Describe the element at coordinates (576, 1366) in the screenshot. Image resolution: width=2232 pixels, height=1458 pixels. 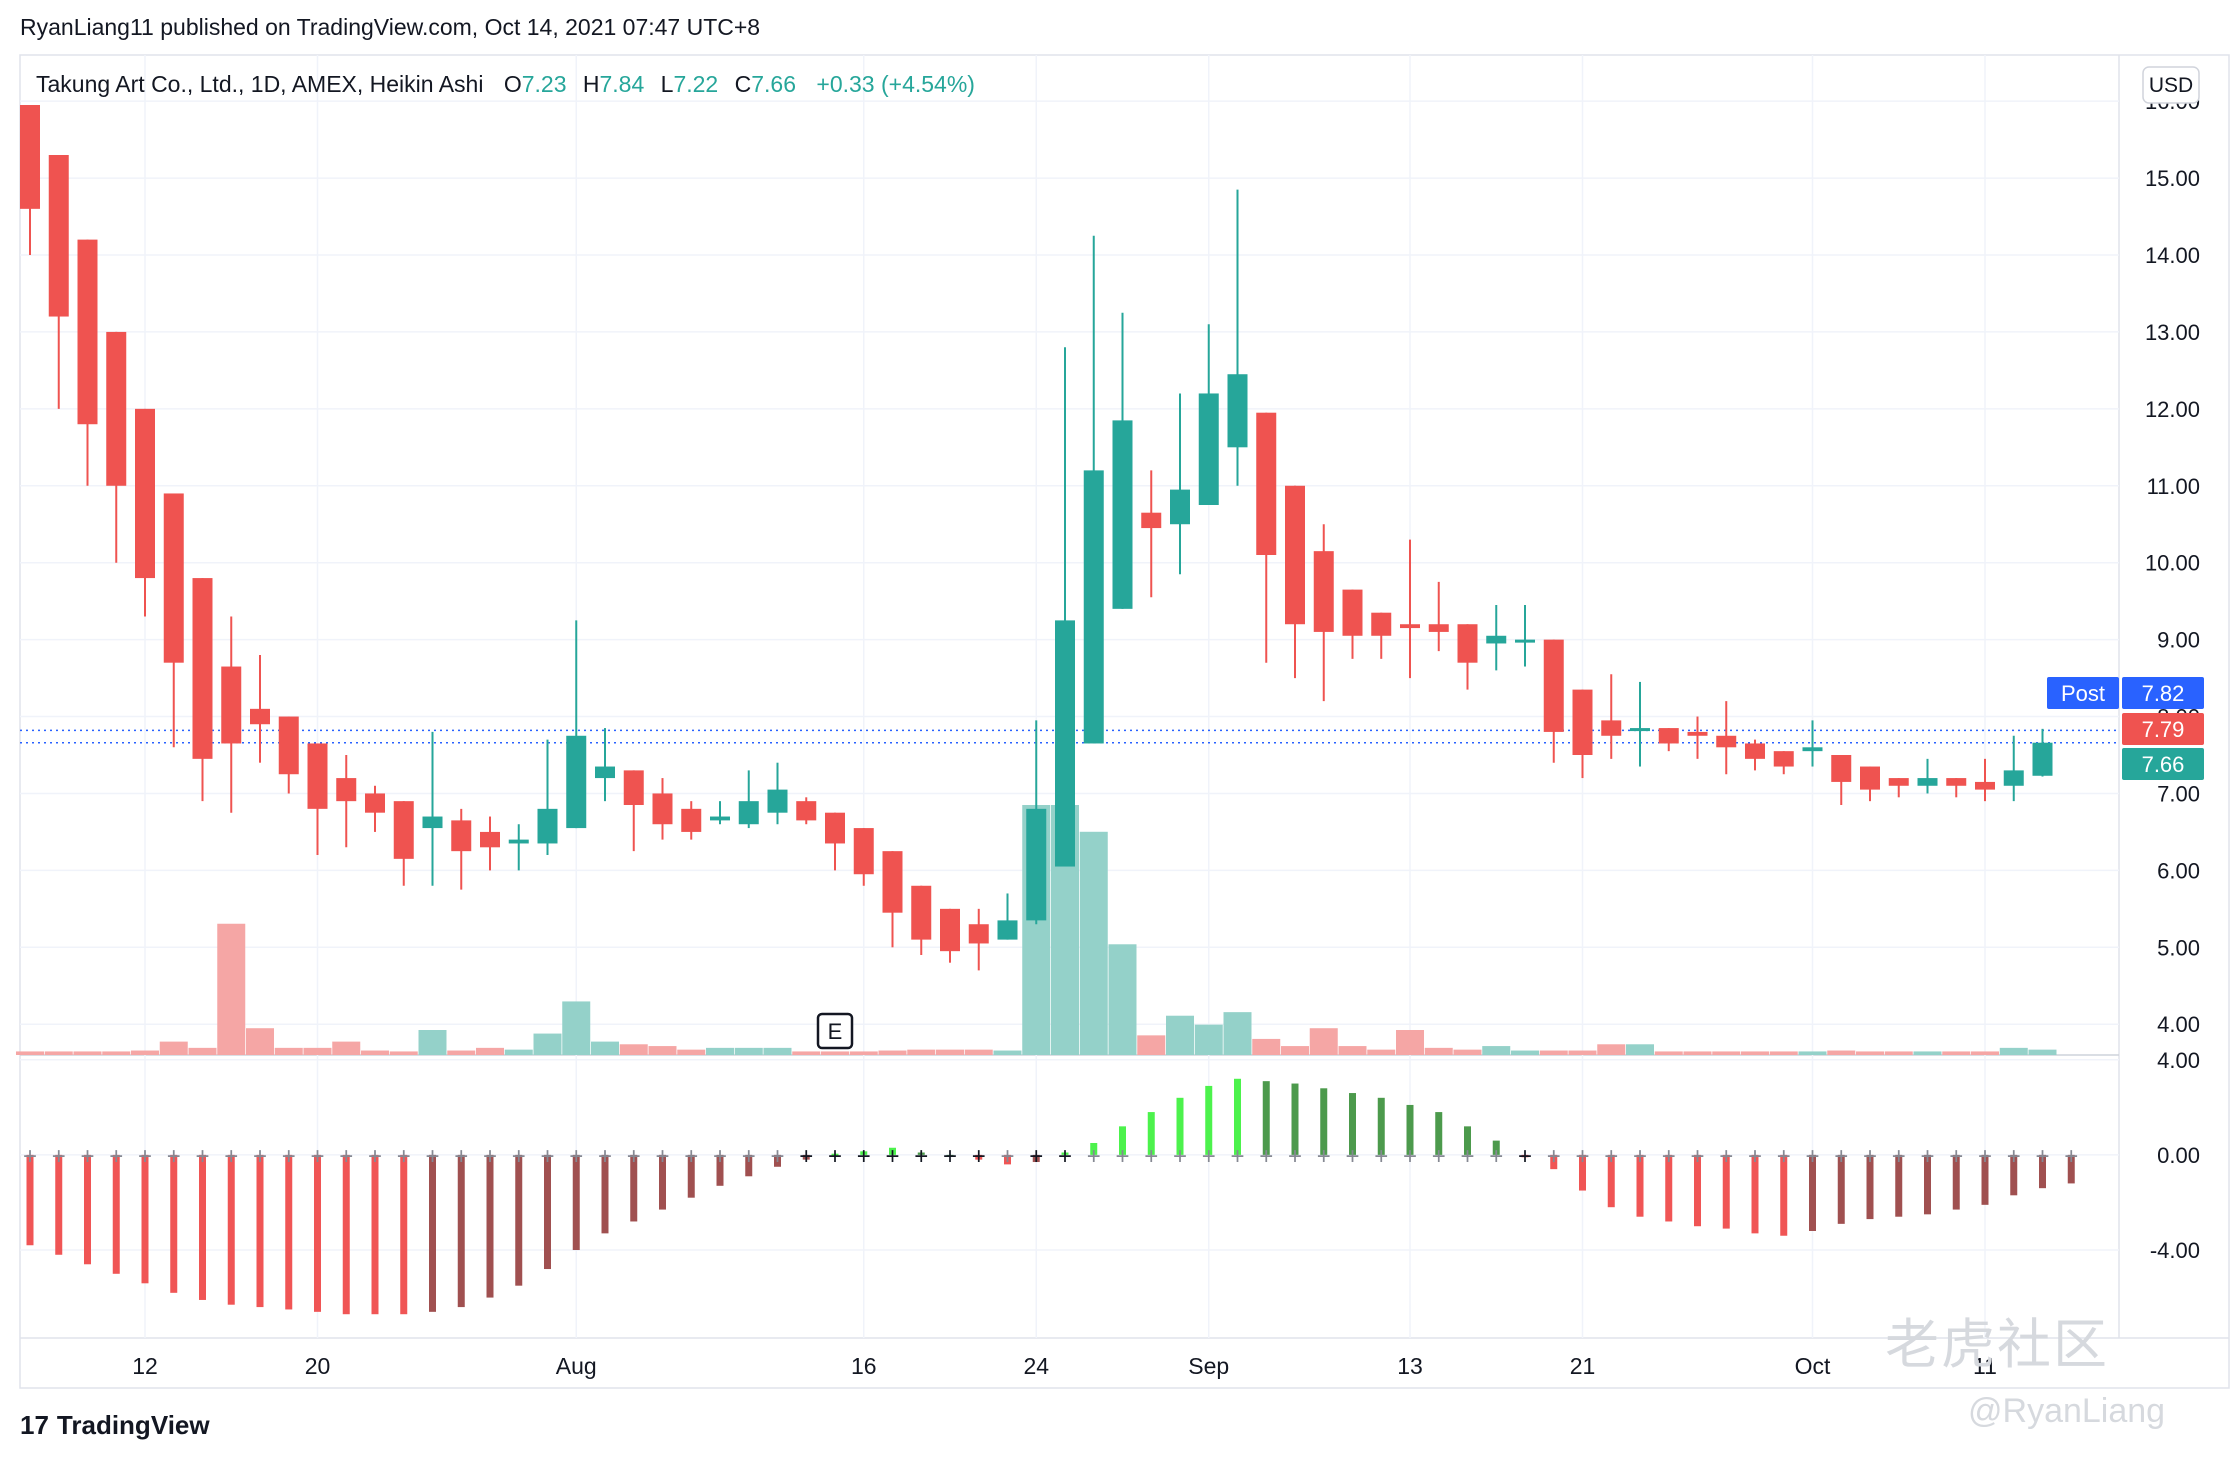
I see `time-tick-label: Aug` at that location.